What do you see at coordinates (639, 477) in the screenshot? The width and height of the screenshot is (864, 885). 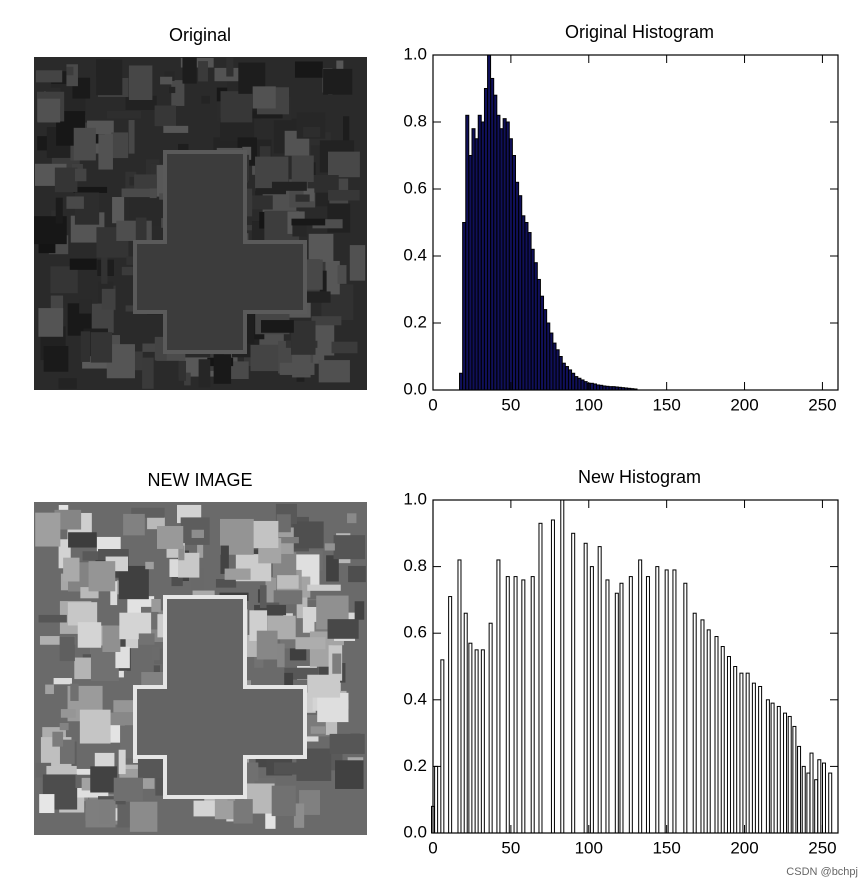 I see `chart-title: New Histogram` at bounding box center [639, 477].